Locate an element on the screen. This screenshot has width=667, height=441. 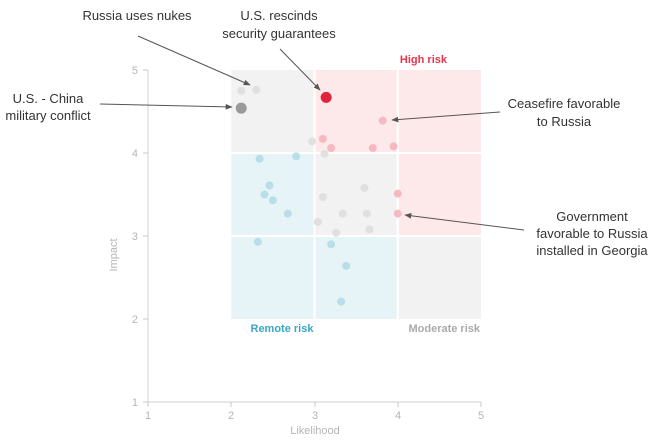
annotation-label: favorable to Russia is located at coordinates (592, 233).